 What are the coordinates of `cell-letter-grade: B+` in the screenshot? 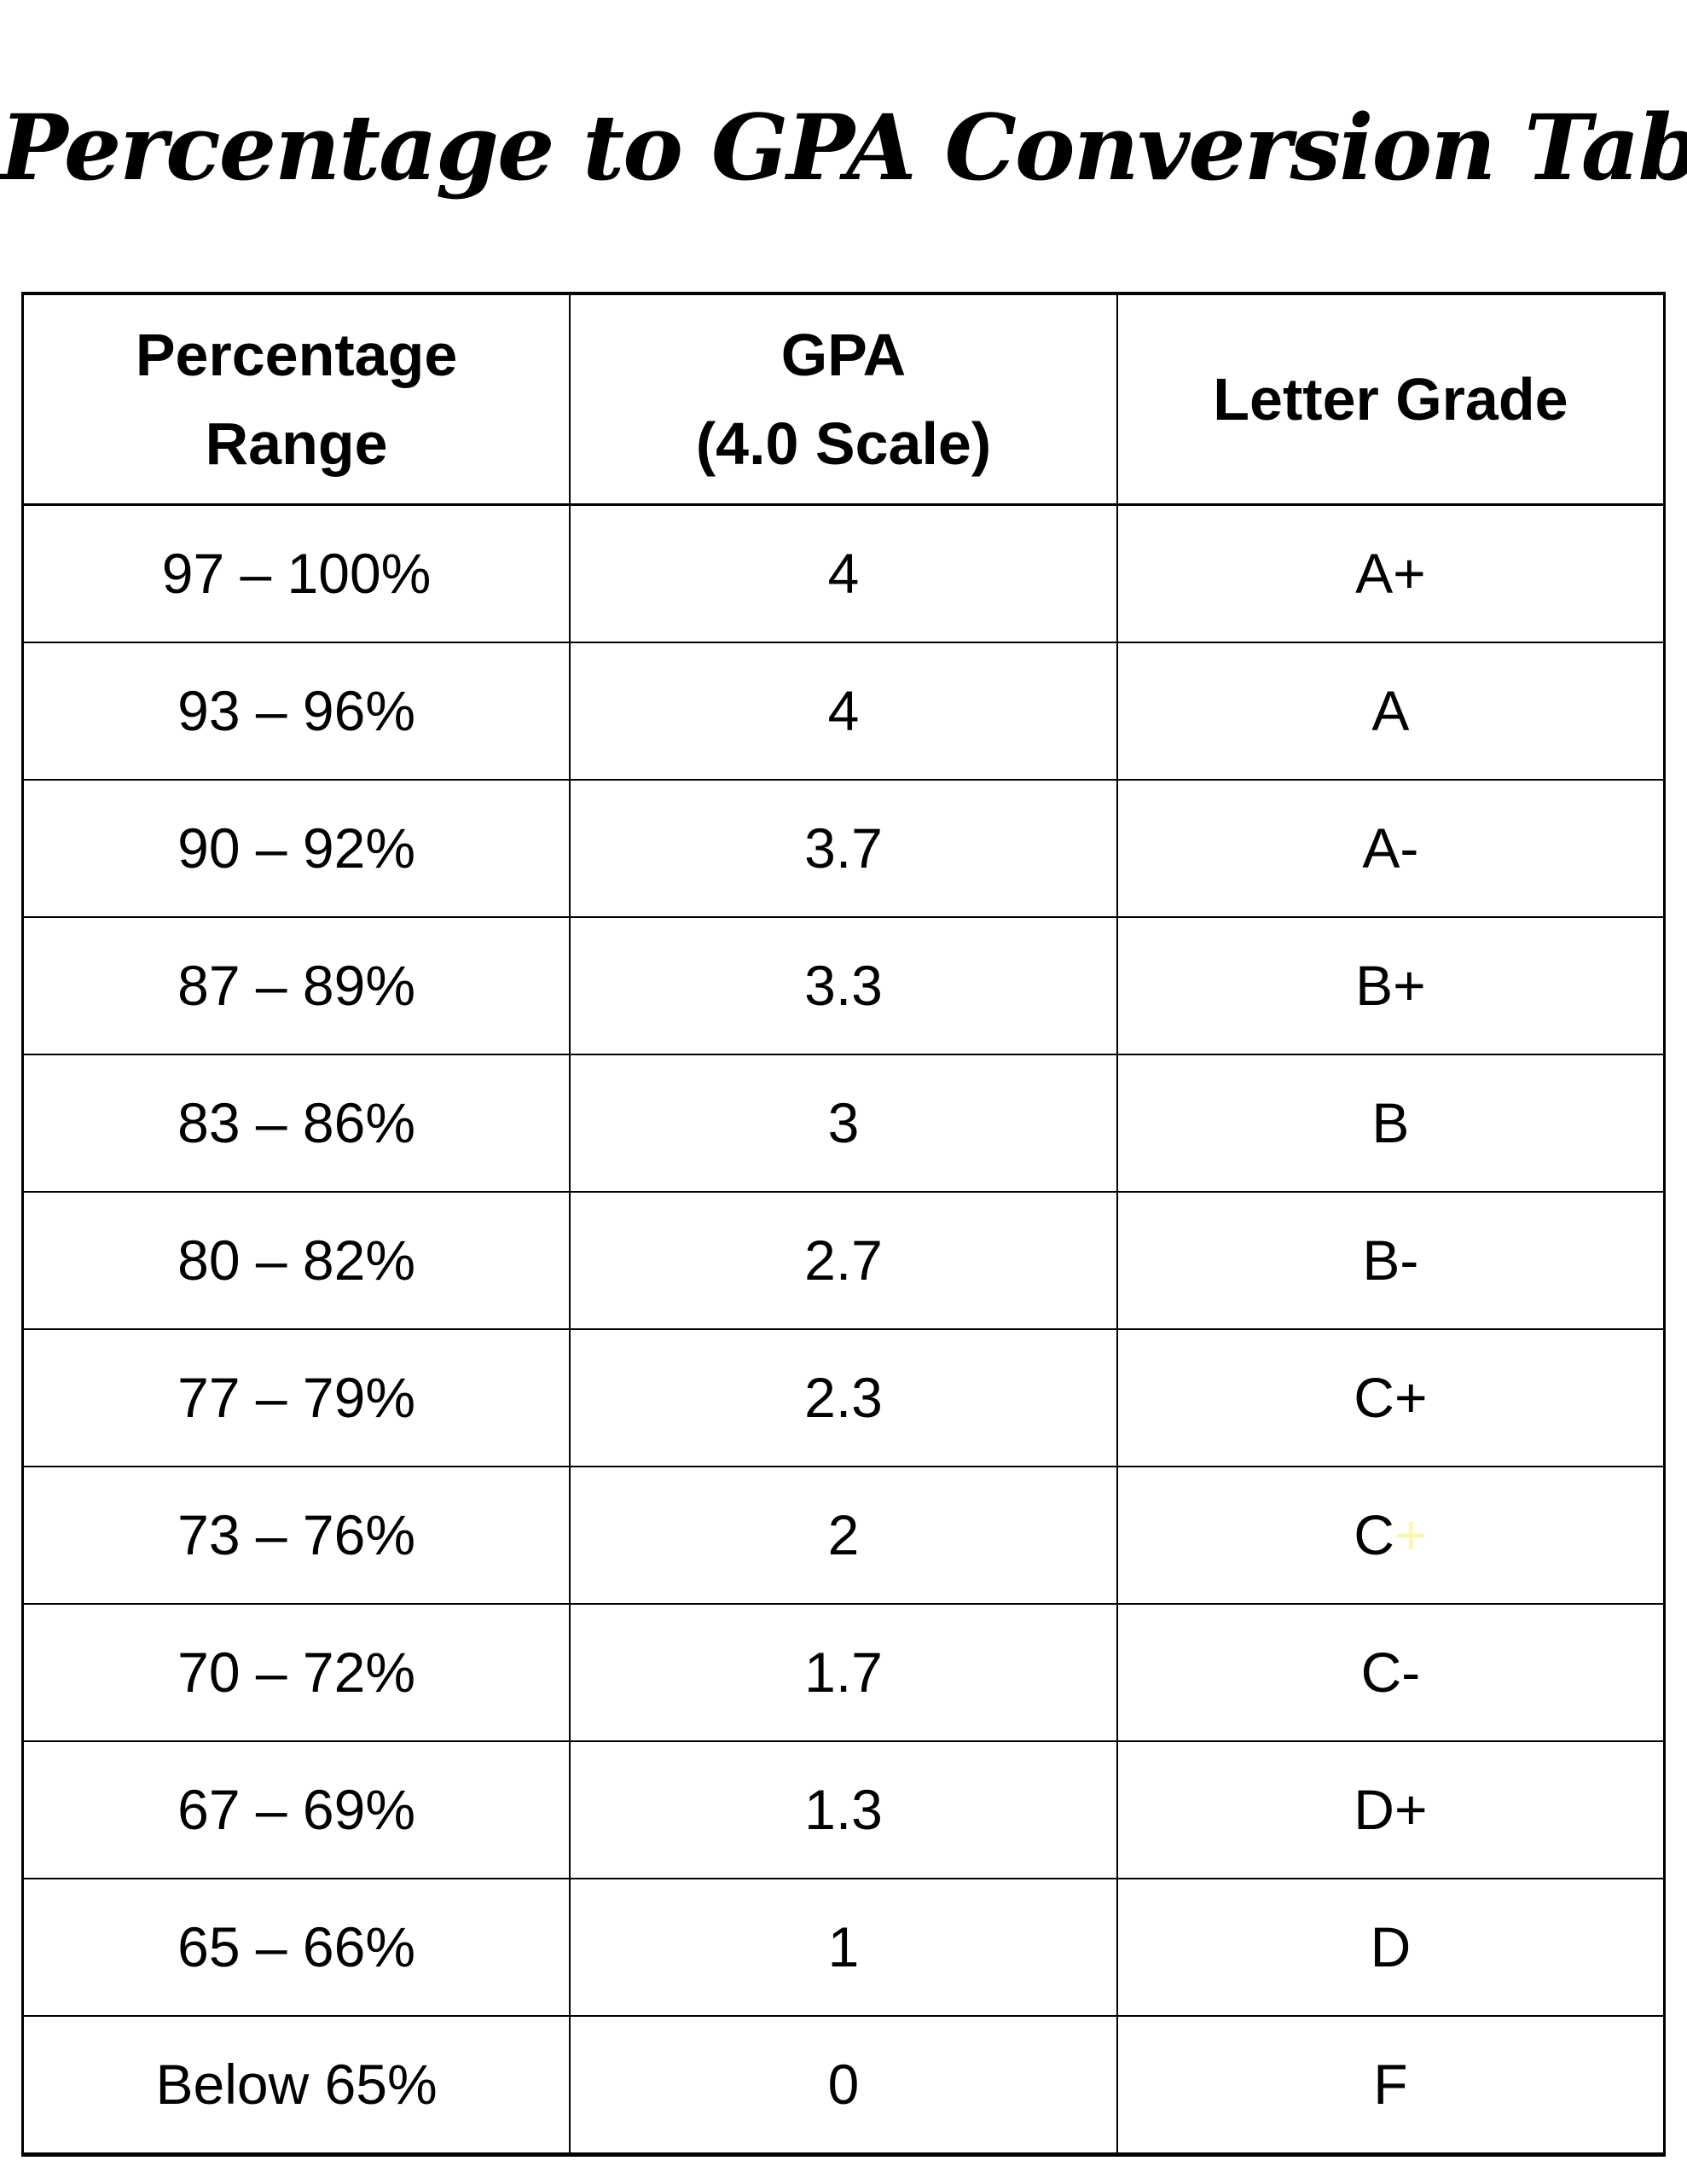 It's located at (1391, 986).